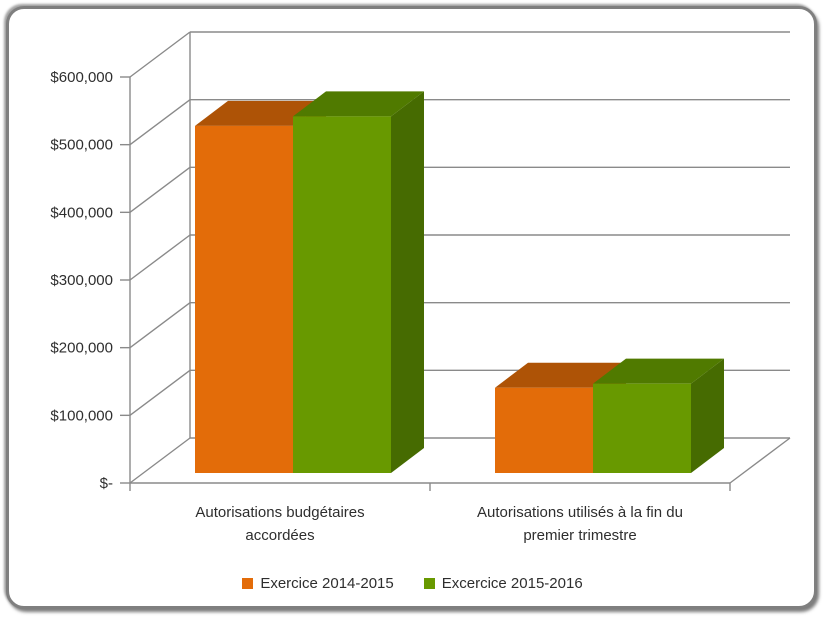 This screenshot has width=825, height=618. Describe the element at coordinates (512, 583) in the screenshot. I see `legend-label: Excercice 2015-2016` at that location.